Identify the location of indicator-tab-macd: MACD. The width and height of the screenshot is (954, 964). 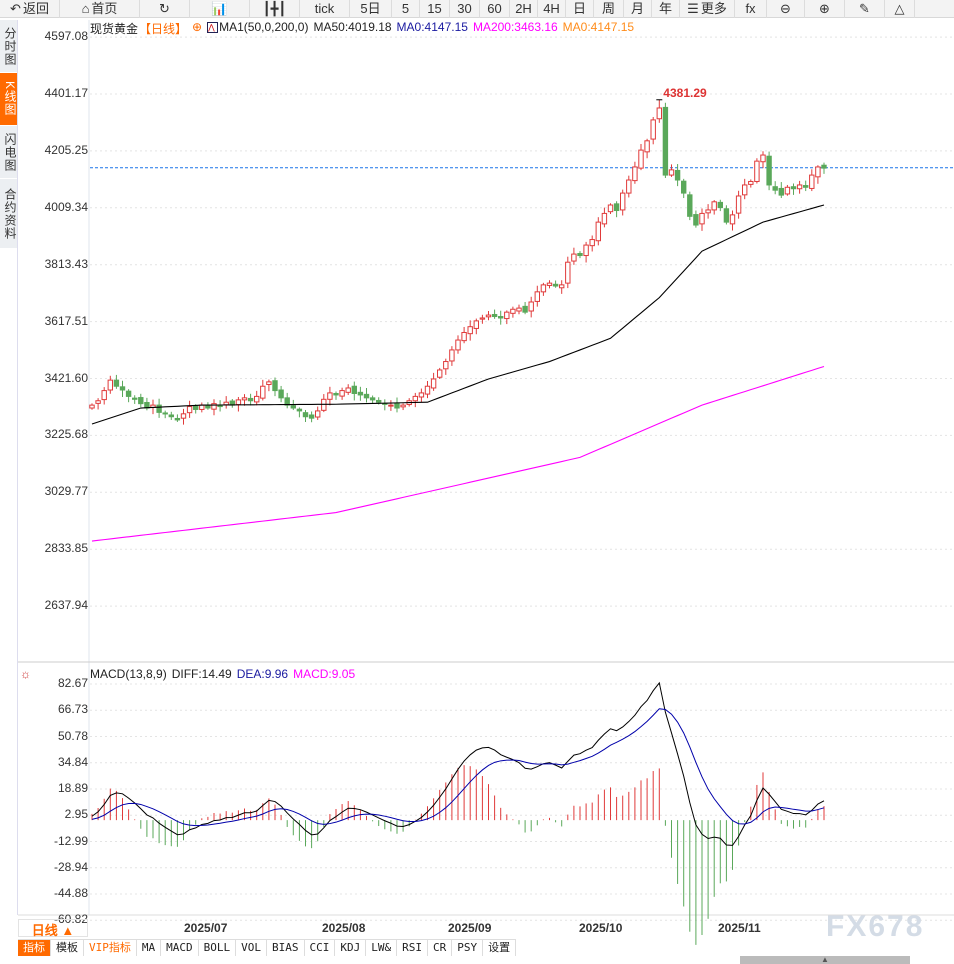
(180, 948).